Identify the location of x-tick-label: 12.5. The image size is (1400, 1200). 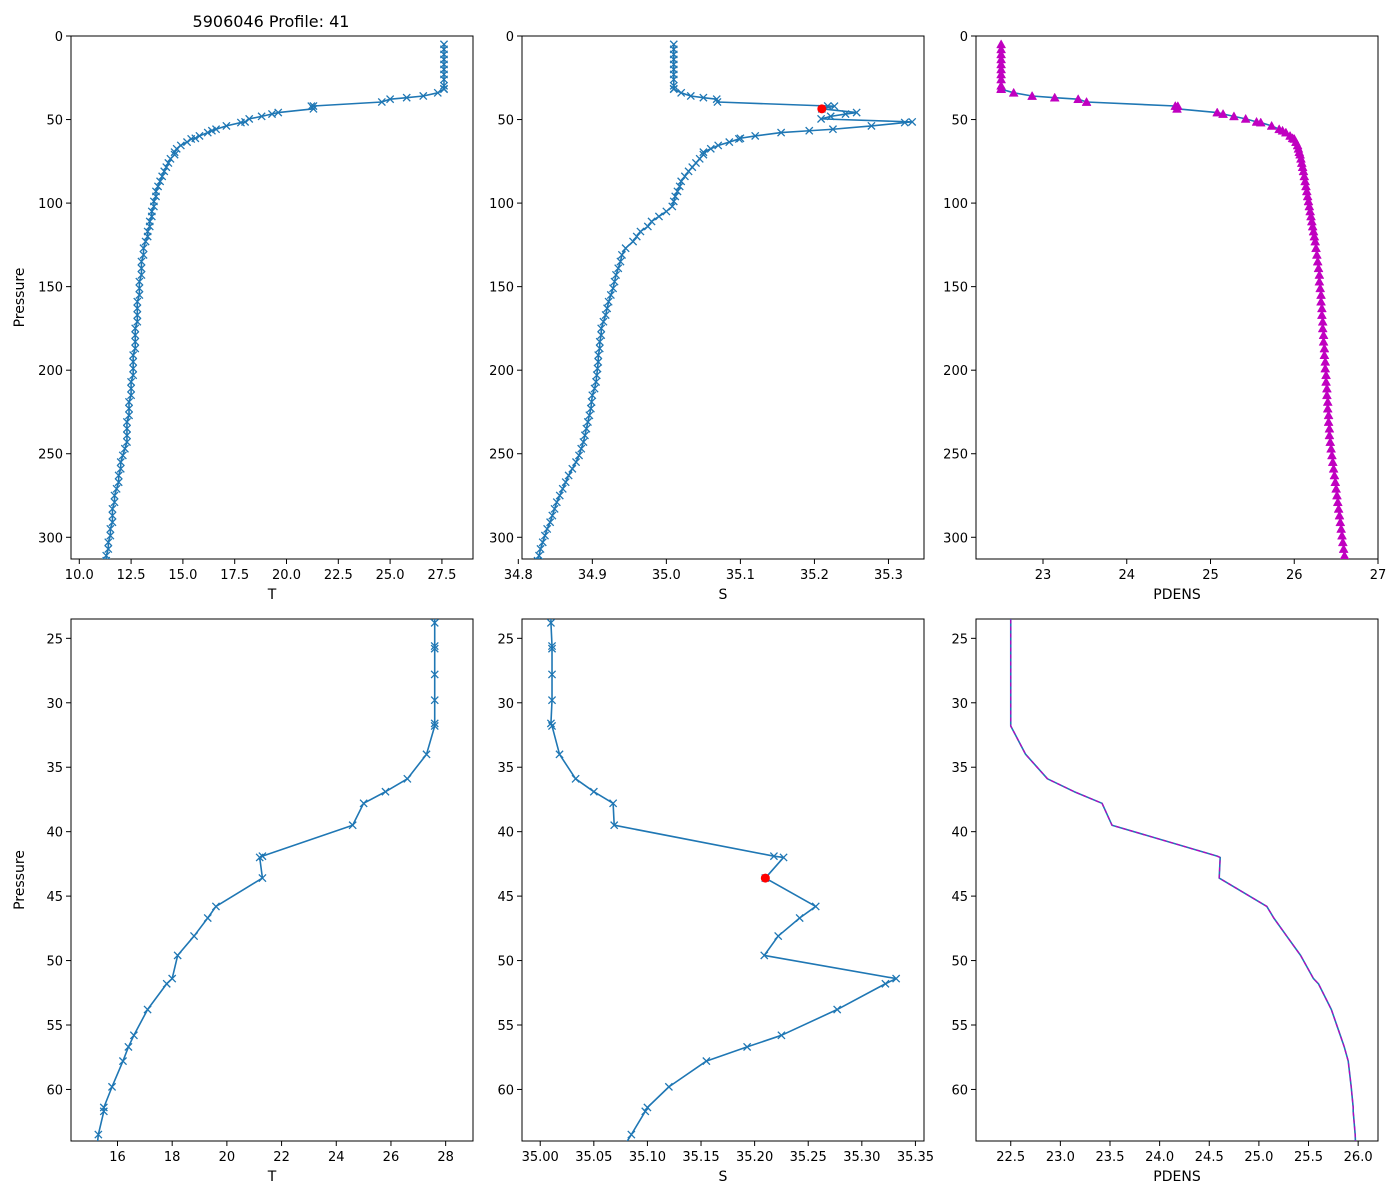
(131, 575).